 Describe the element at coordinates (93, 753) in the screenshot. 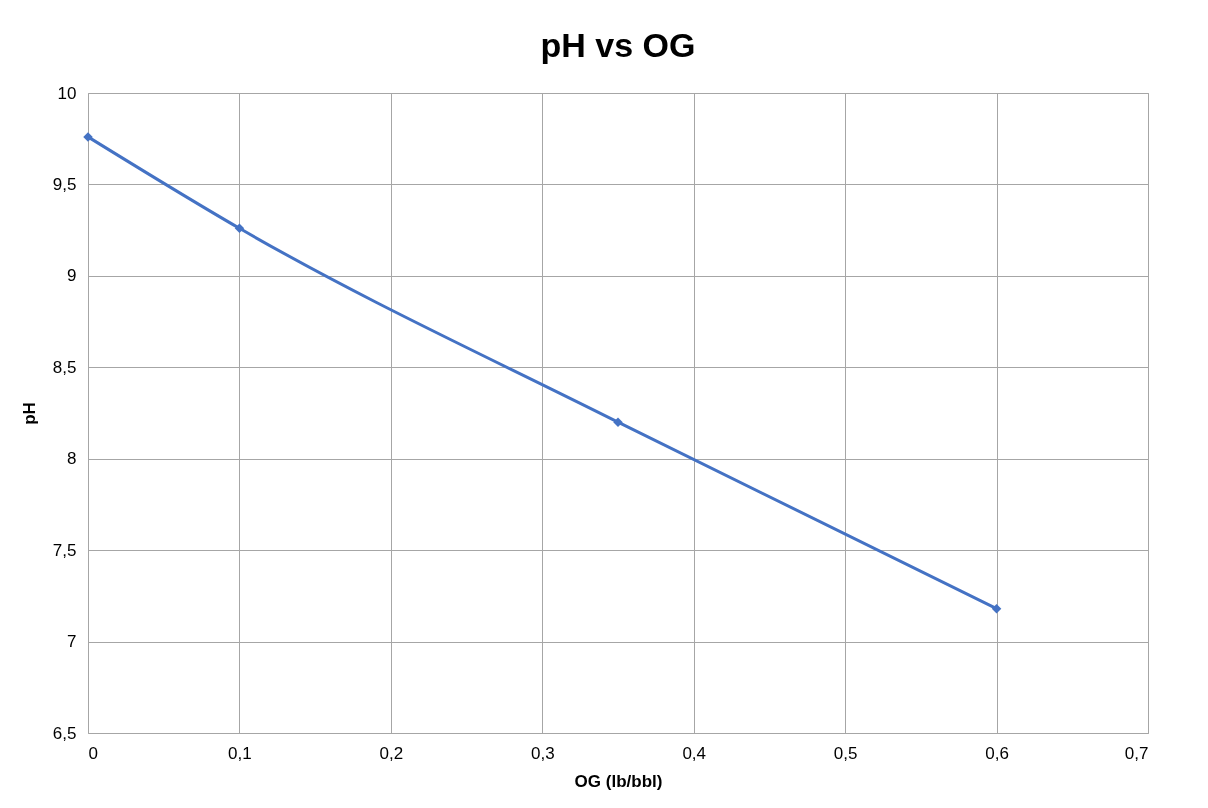

I see `x-tick-label: 0` at that location.